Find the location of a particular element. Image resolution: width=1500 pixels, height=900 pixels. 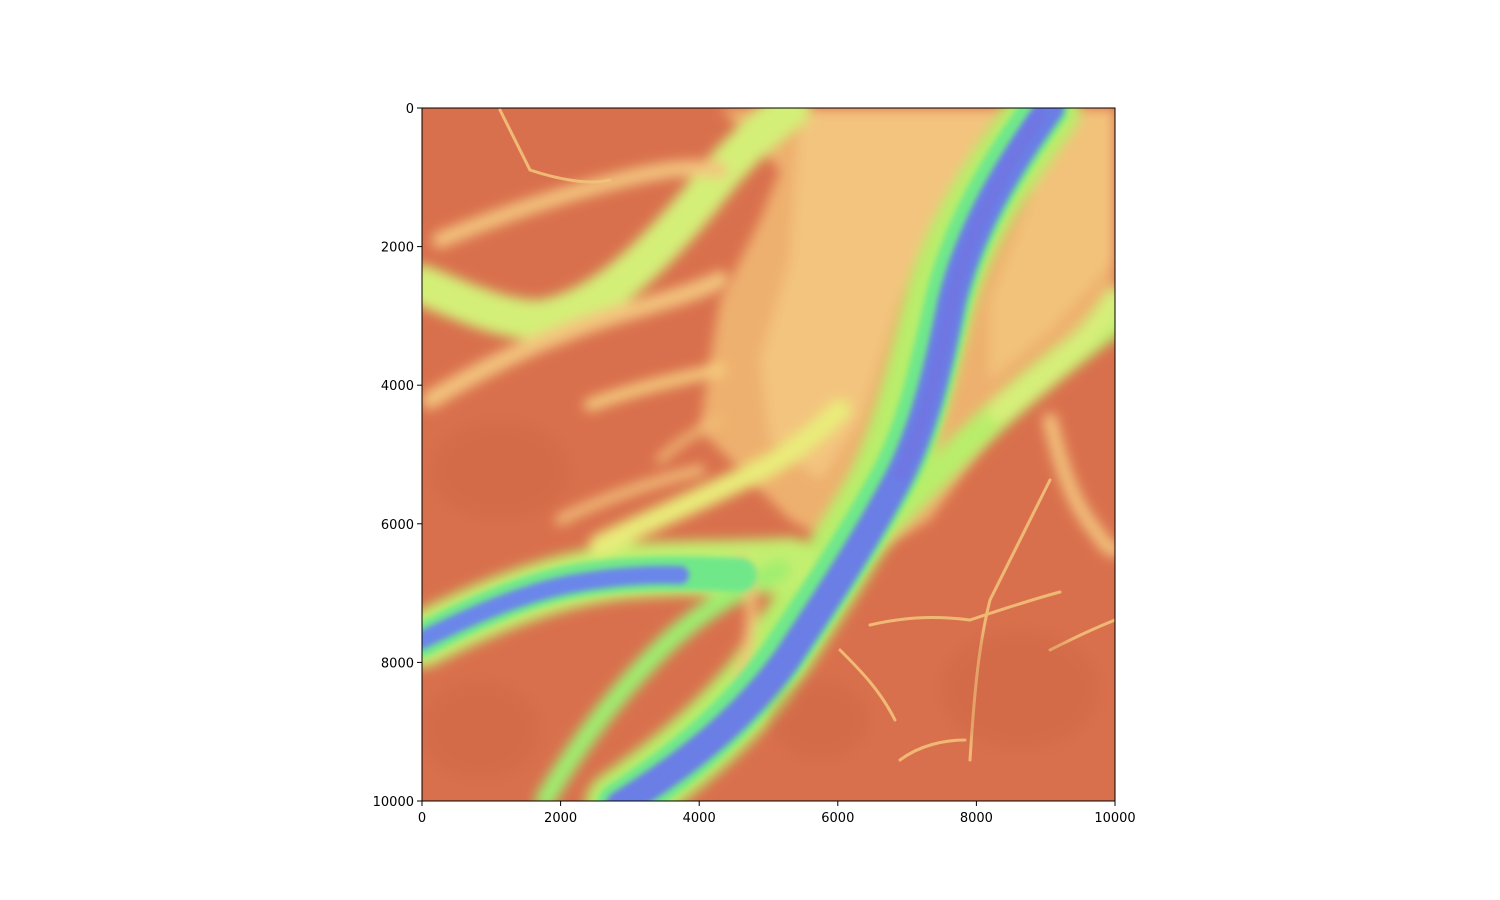

y-tick-label: 8000 is located at coordinates (397, 663).